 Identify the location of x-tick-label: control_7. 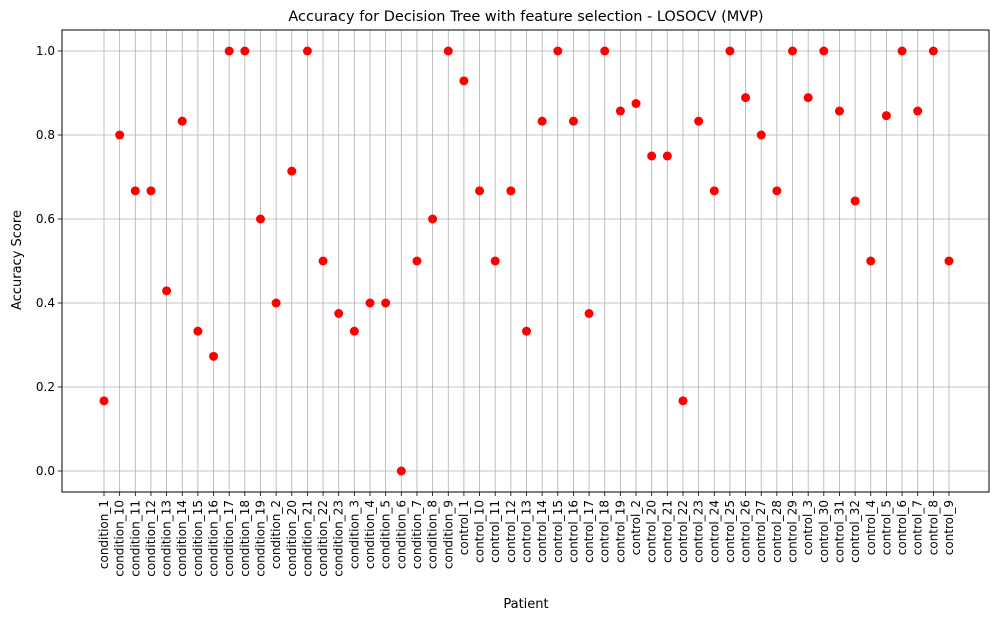
(918, 527).